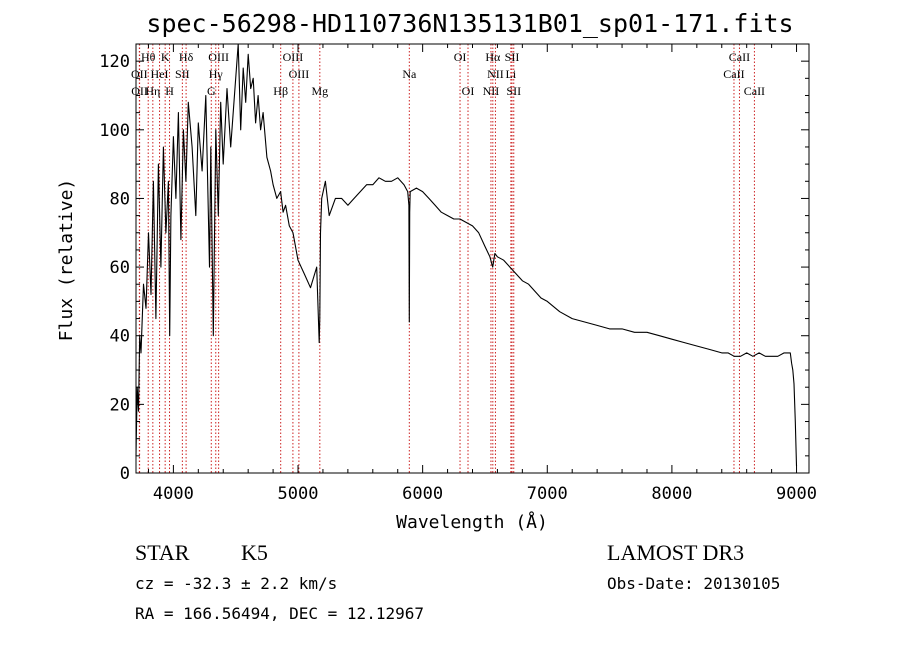 The height and width of the screenshot is (649, 900). What do you see at coordinates (216, 74) in the screenshot?
I see `spectral-line-label: Hγ` at bounding box center [216, 74].